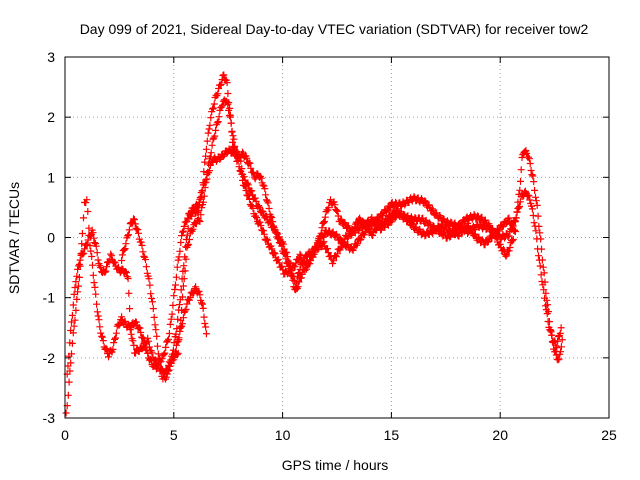 The image size is (640, 480). Describe the element at coordinates (174, 435) in the screenshot. I see `x-tick-label: 5` at that location.